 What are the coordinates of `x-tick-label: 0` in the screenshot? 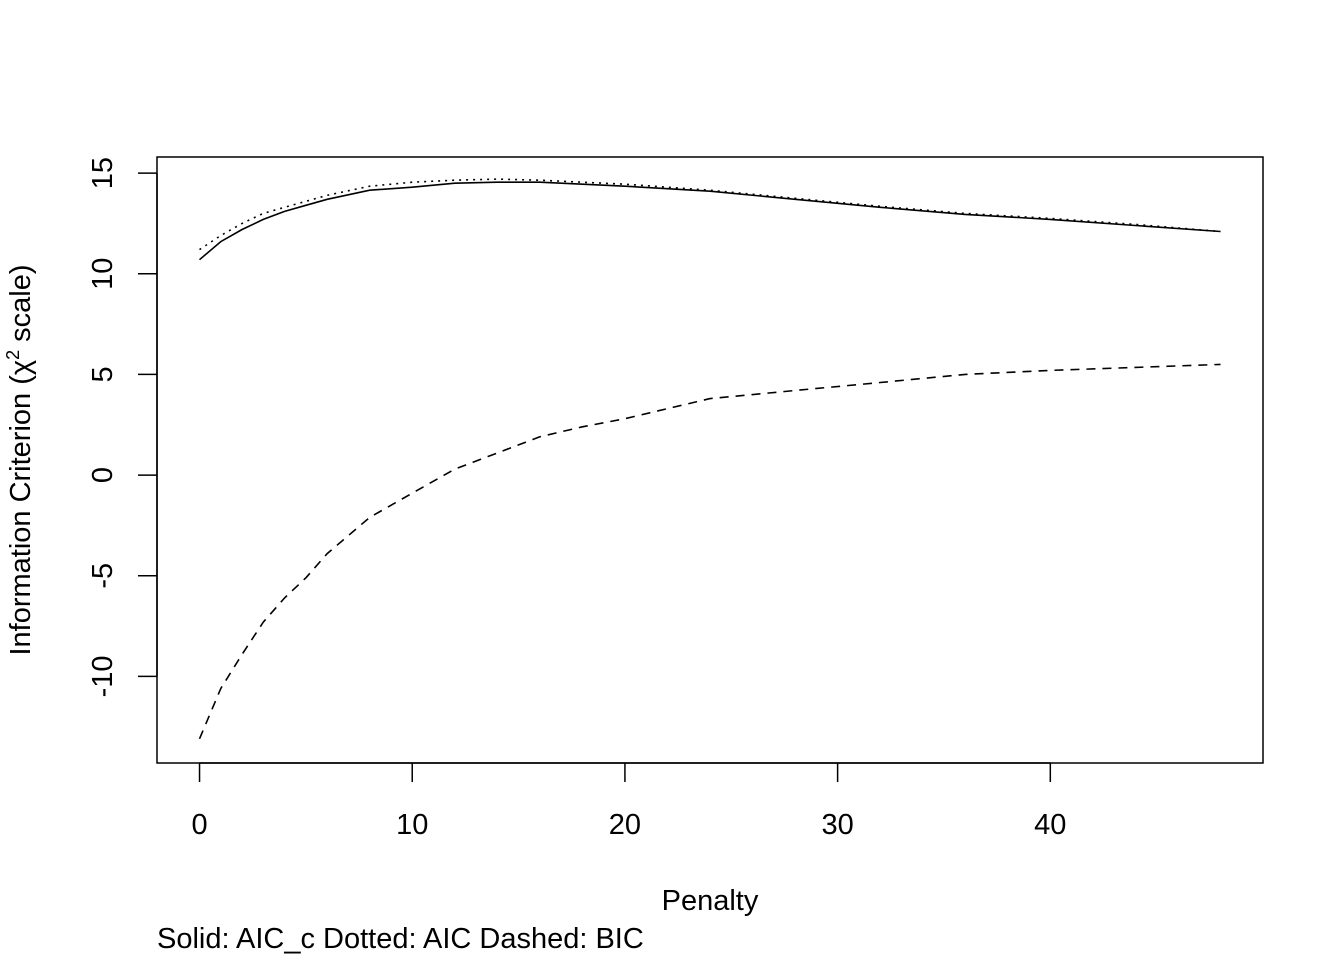 It's located at (199, 825).